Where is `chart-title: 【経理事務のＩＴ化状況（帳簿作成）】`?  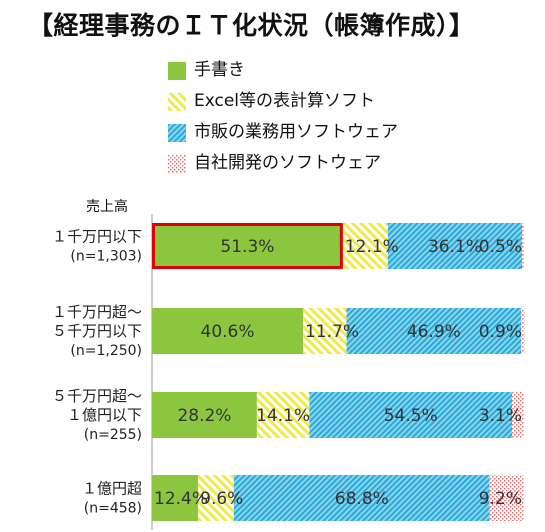
chart-title: 【経理事務のＩＴ化状況（帳簿作成）】 is located at coordinates (251, 25).